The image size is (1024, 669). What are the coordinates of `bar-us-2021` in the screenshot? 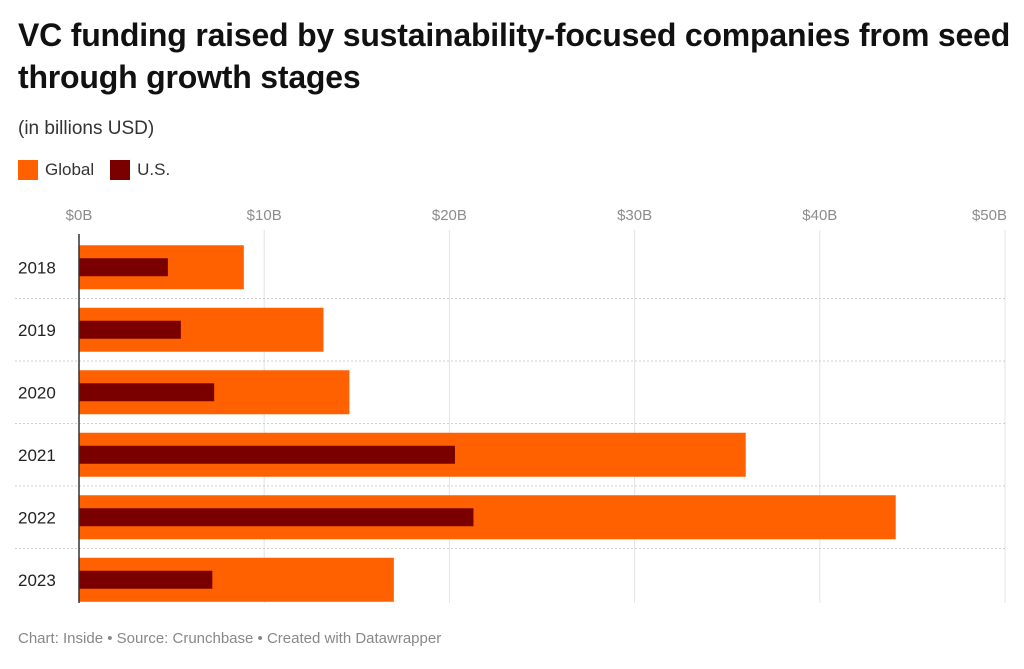 It's located at (267, 454).